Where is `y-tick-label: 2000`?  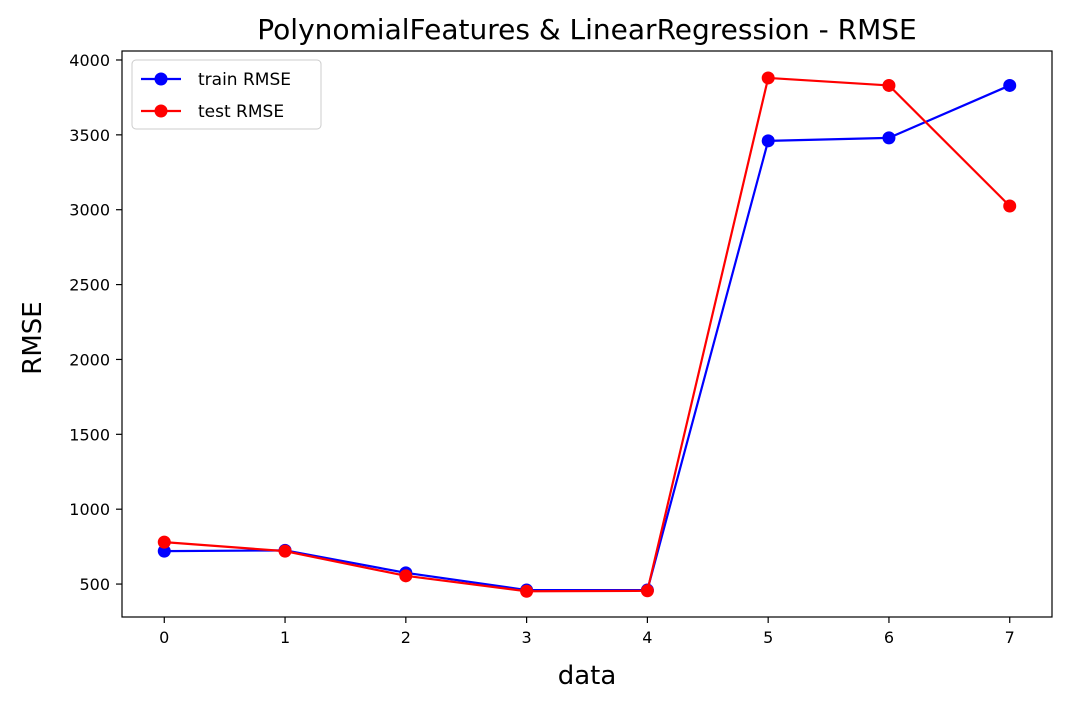
y-tick-label: 2000 is located at coordinates (89, 359).